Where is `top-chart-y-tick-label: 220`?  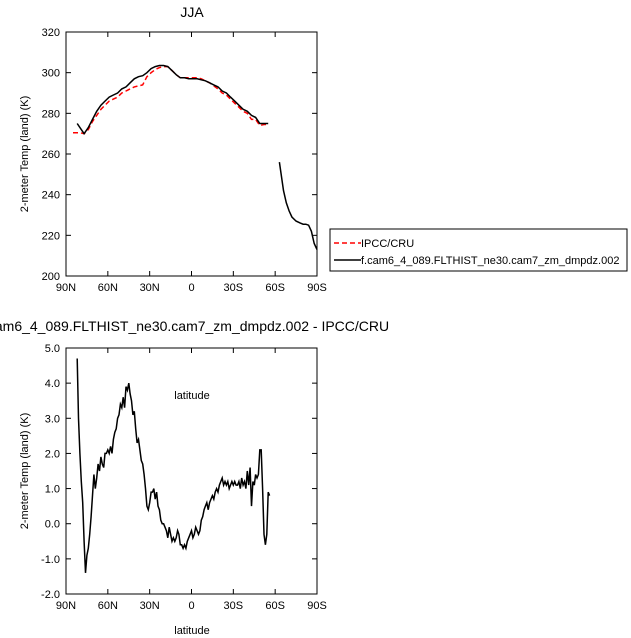 top-chart-y-tick-label: 220 is located at coordinates (51, 236).